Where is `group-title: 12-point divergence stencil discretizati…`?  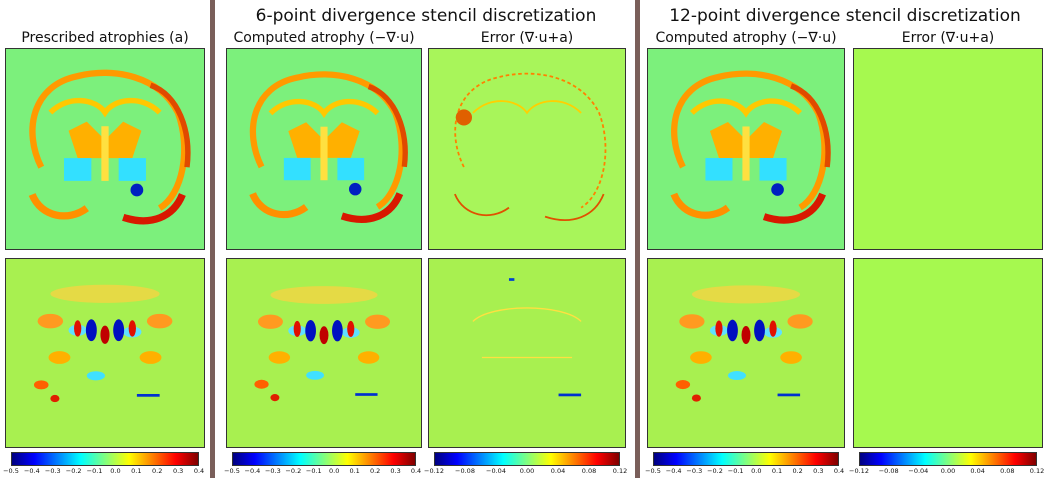
group-title: 12-point divergence stencil discretizati… is located at coordinates (845, 16).